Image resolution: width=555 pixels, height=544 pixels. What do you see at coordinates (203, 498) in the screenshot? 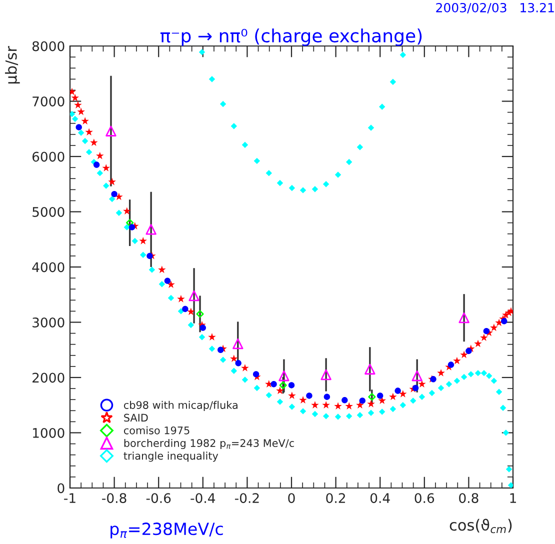
I see `x-tick-label: -0.4` at bounding box center [203, 498].